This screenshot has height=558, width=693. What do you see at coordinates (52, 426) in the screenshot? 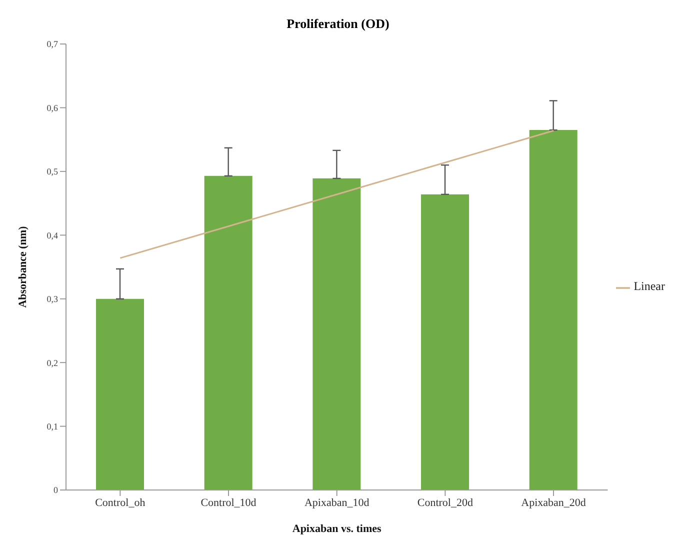
I see `y-tick-label: 0,1` at bounding box center [52, 426].